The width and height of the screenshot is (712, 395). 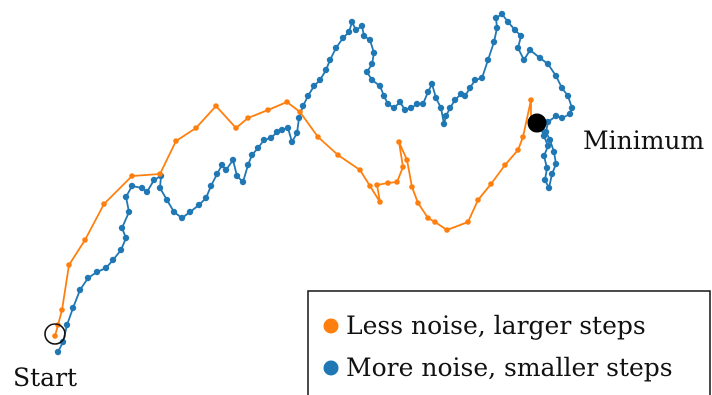 What do you see at coordinates (496, 325) in the screenshot?
I see `legend-label-less-noise: Less noise, larger steps` at bounding box center [496, 325].